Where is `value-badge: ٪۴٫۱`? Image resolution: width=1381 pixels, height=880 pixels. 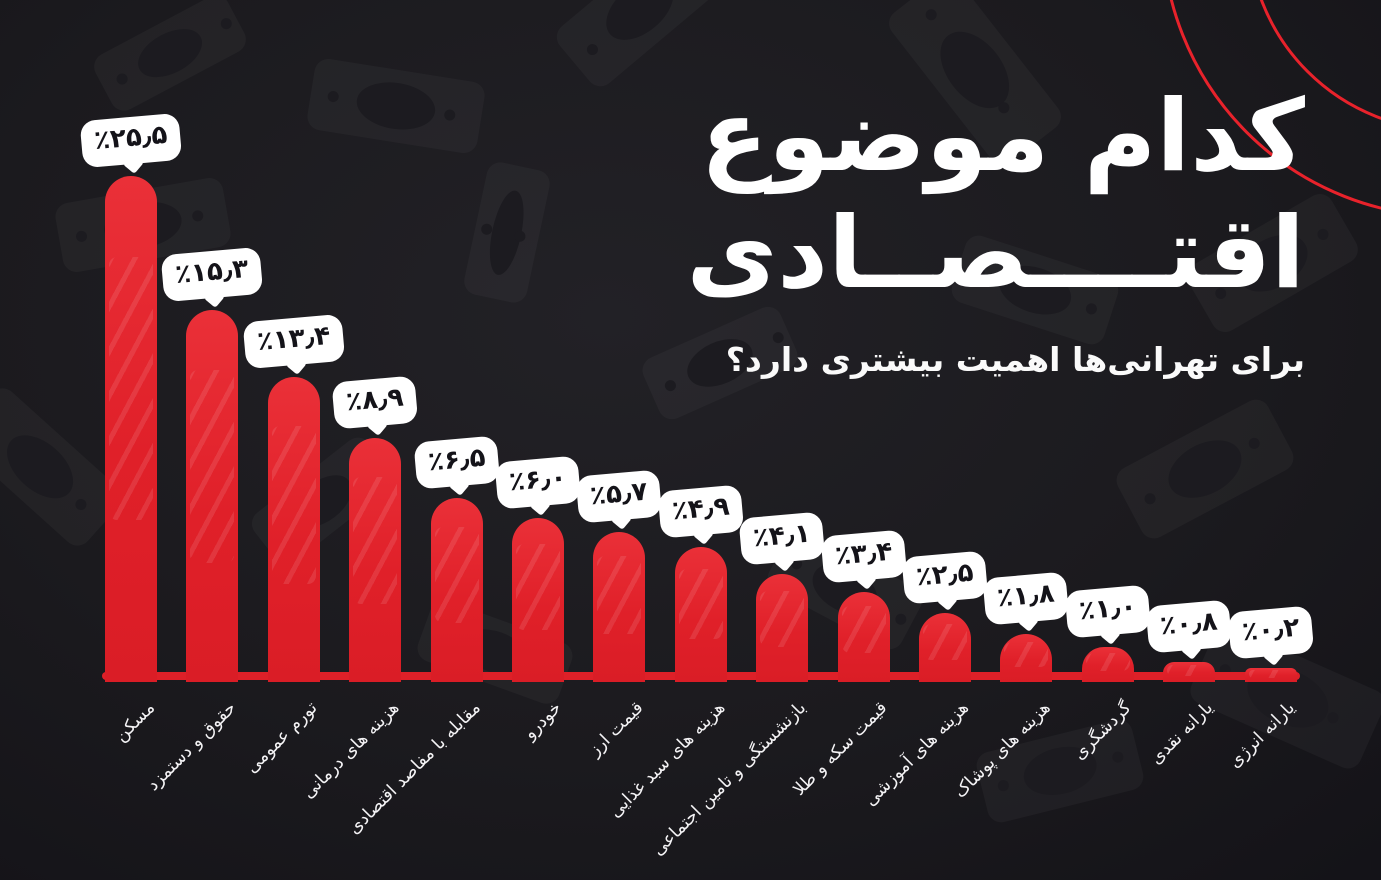 value-badge: ٪۴٫۱ is located at coordinates (782, 538).